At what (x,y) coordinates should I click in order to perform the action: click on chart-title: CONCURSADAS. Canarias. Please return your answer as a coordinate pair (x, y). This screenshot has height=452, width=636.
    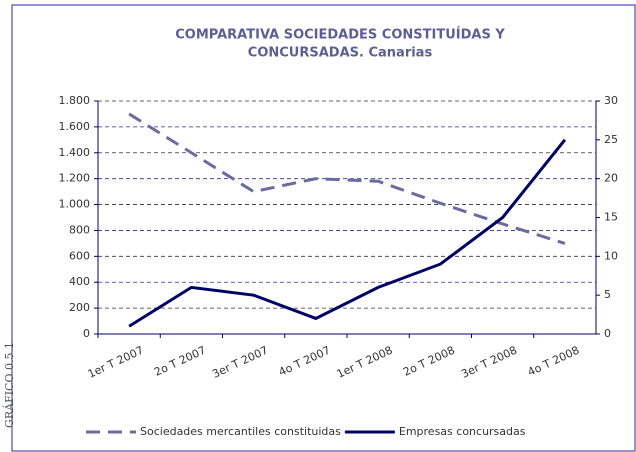
    Looking at the image, I should click on (340, 53).